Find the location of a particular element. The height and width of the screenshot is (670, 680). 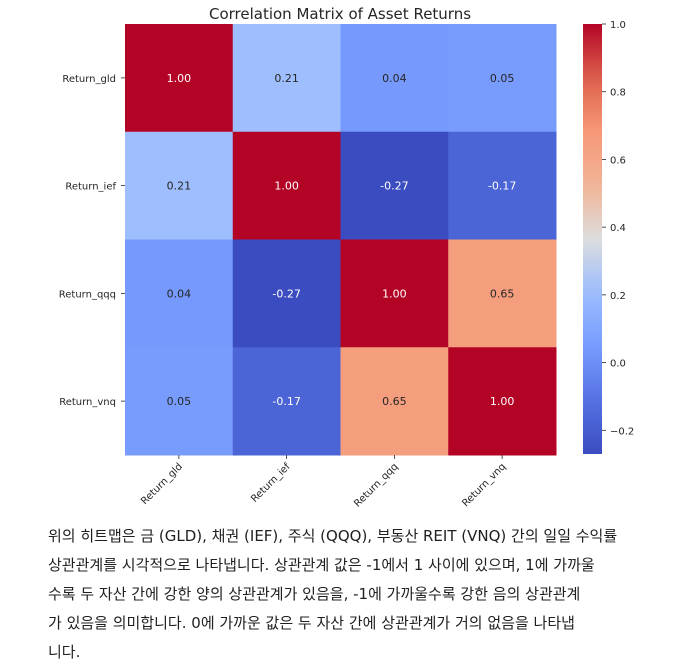

cell-label-1-3: -0.17 is located at coordinates (502, 186).